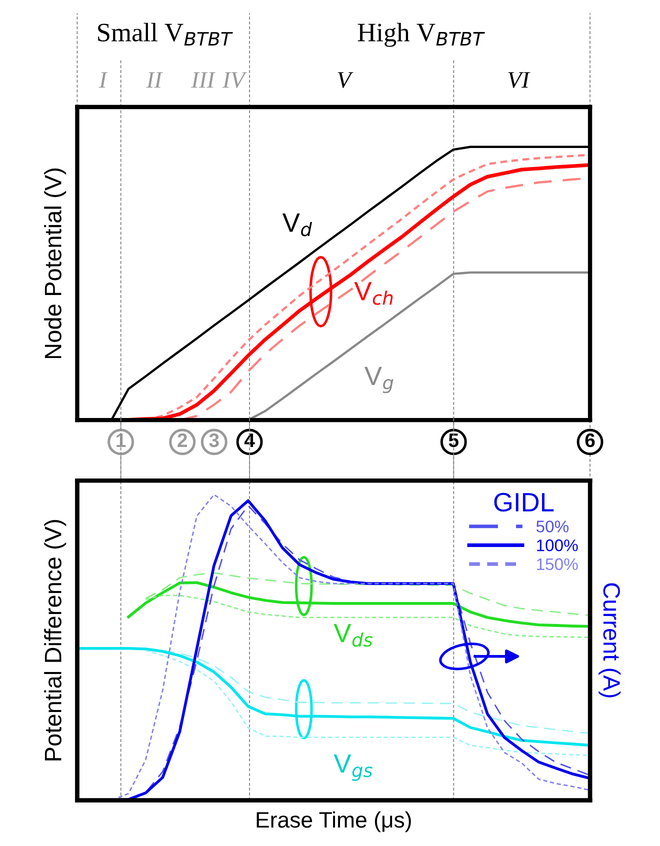 Image resolution: width=660 pixels, height=846 pixels. Describe the element at coordinates (103, 80) in the screenshot. I see `text: I` at that location.